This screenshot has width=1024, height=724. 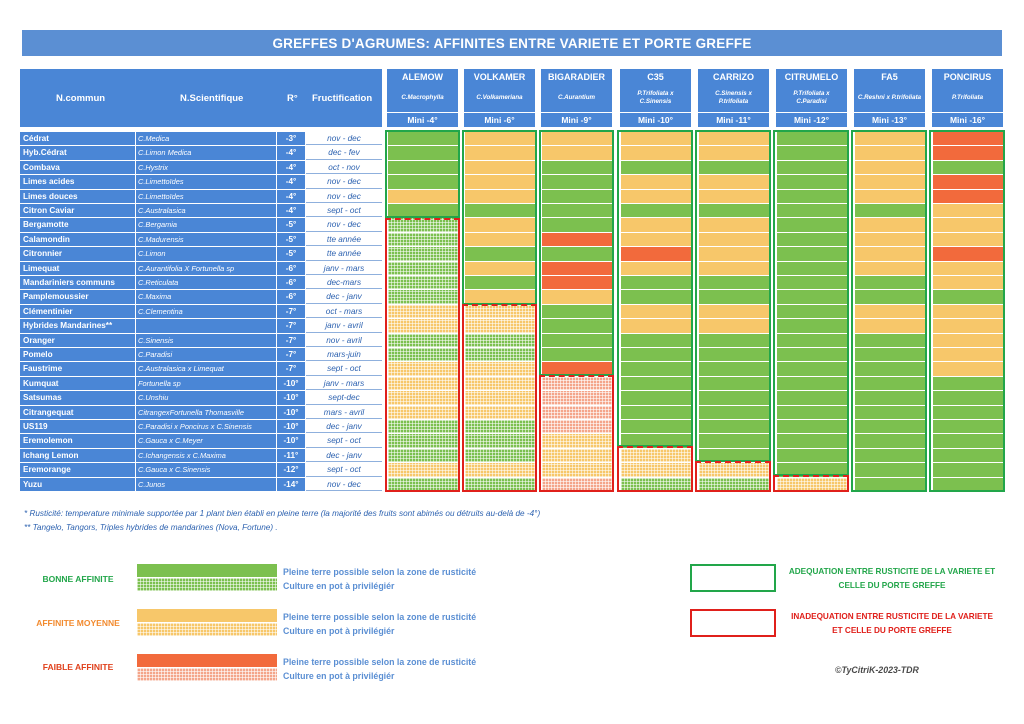 What do you see at coordinates (77, 326) in the screenshot?
I see `variety-common-name: Hybrides Mandarines**` at bounding box center [77, 326].